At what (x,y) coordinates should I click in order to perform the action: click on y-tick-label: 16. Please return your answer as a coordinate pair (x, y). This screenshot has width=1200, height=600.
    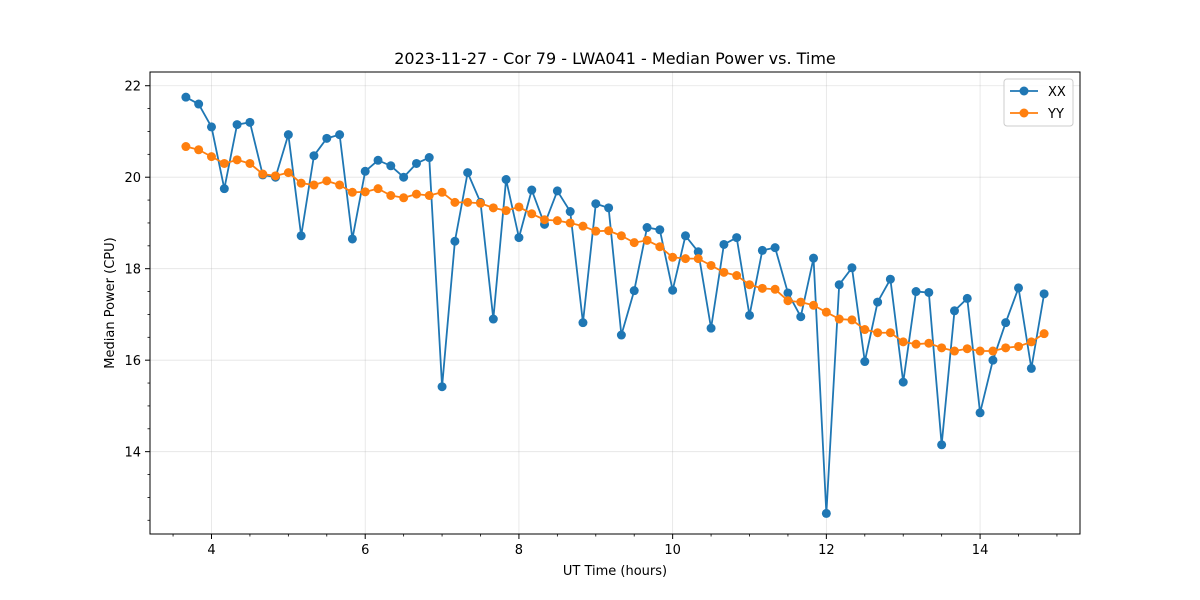
    Looking at the image, I should click on (132, 361).